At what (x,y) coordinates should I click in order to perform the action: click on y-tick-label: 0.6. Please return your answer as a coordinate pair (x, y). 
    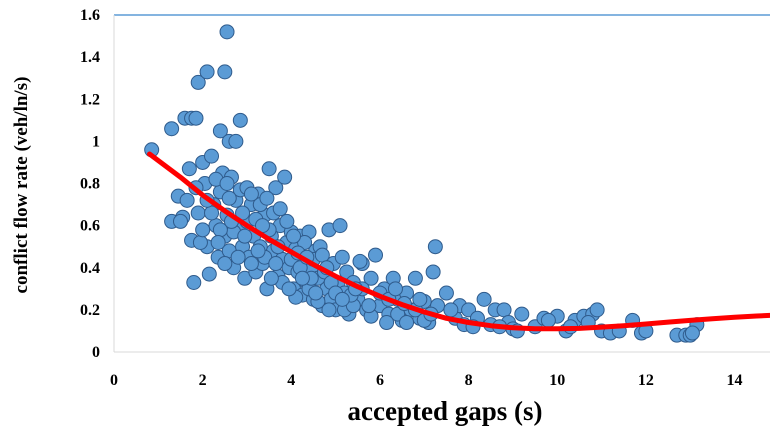
    Looking at the image, I should click on (90, 226).